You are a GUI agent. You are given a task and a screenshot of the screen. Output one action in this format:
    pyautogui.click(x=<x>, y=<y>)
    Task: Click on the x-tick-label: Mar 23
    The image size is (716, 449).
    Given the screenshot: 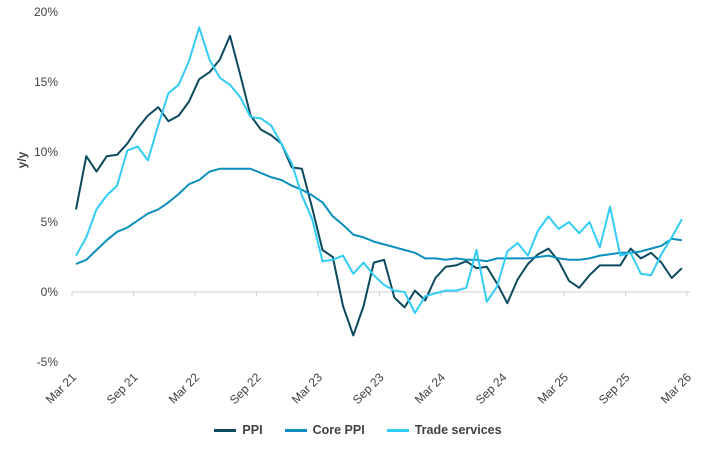 What is the action you would take?
    pyautogui.click(x=307, y=388)
    